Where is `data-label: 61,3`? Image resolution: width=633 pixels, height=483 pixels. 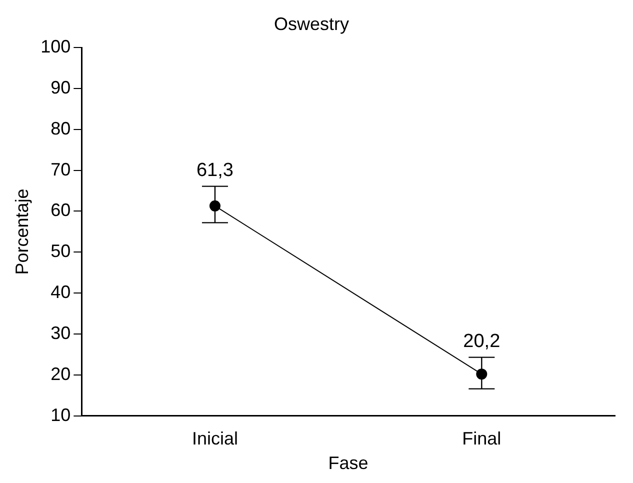
data-label: 61,3 is located at coordinates (215, 171).